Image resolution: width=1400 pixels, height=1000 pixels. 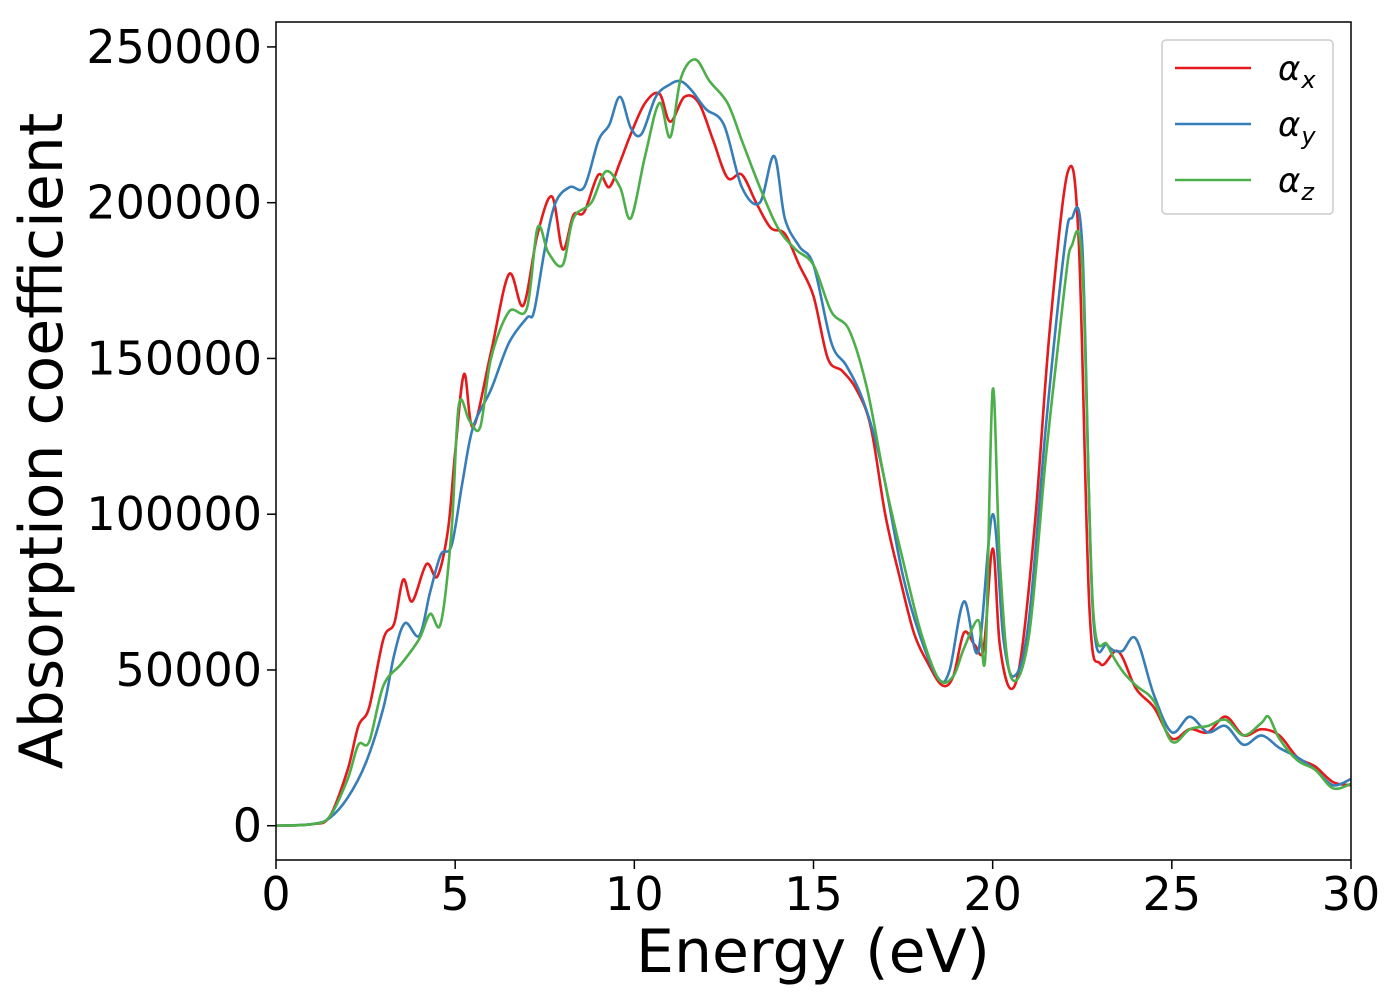 I want to click on y-tick-label: 100000, so click(x=174, y=514).